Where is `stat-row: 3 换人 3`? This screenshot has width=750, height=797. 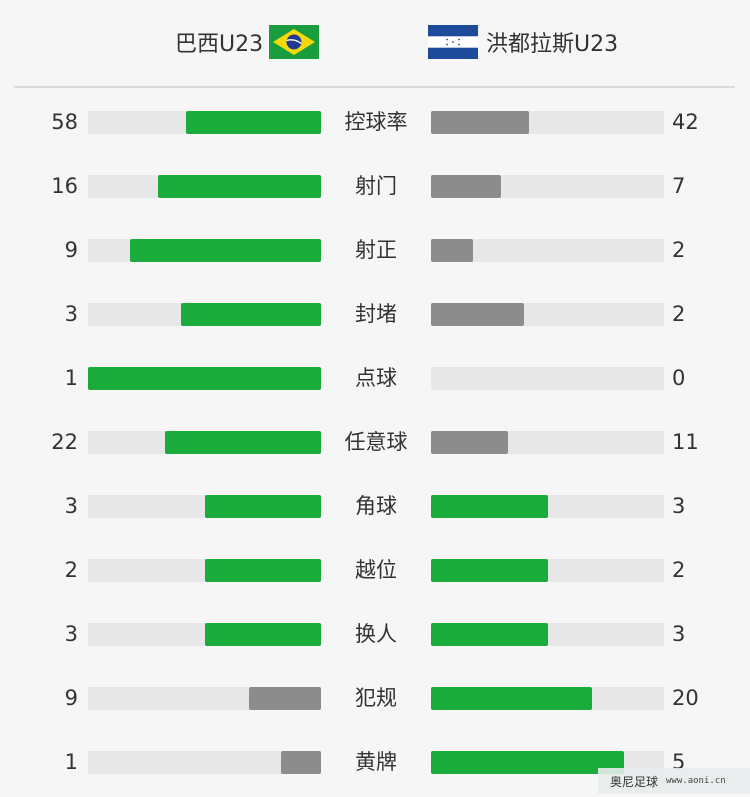
stat-row: 3 换人 3 is located at coordinates (375, 634).